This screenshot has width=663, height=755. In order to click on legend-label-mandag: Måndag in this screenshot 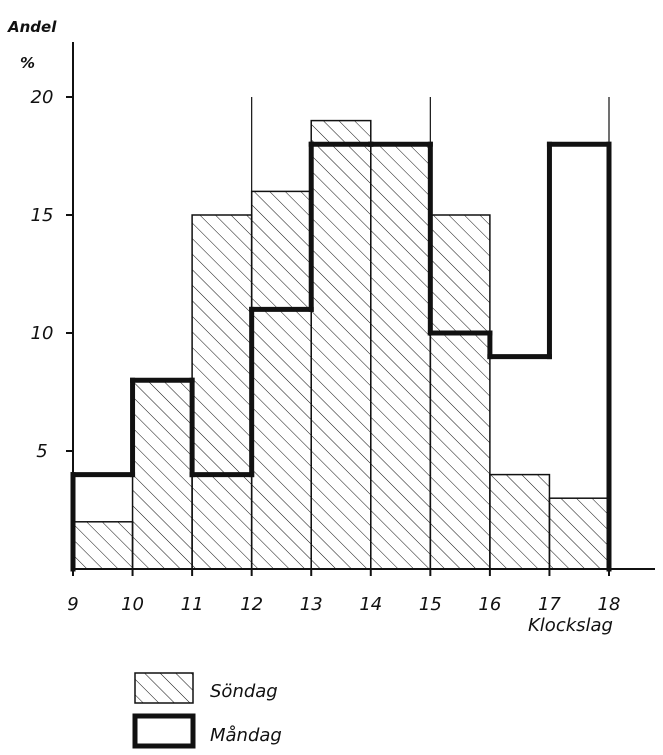, I will do `click(246, 735)`.